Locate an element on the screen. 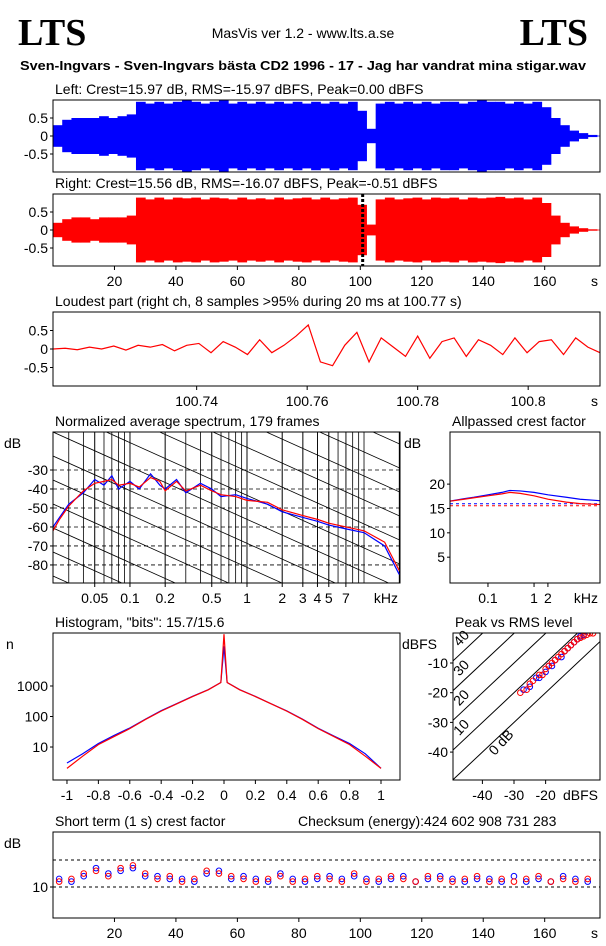 The image size is (606, 946). x-tick-label: 0.5 is located at coordinates (212, 598).